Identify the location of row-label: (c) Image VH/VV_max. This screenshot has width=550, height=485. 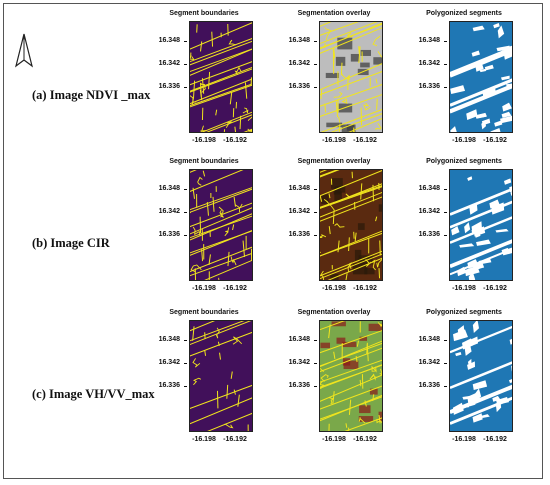
(93, 394).